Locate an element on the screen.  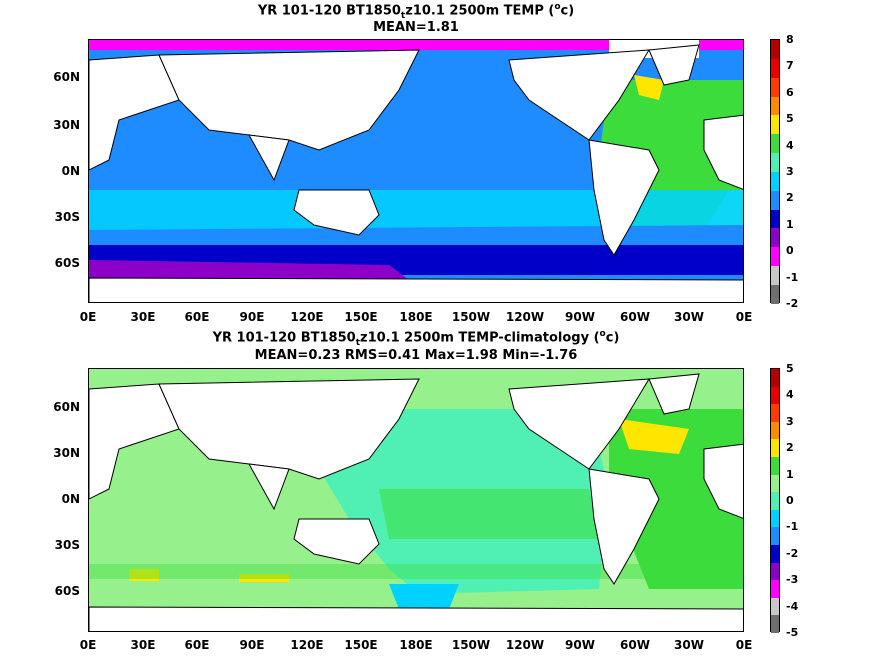
panel1-lon-90w: 90W is located at coordinates (580, 317).